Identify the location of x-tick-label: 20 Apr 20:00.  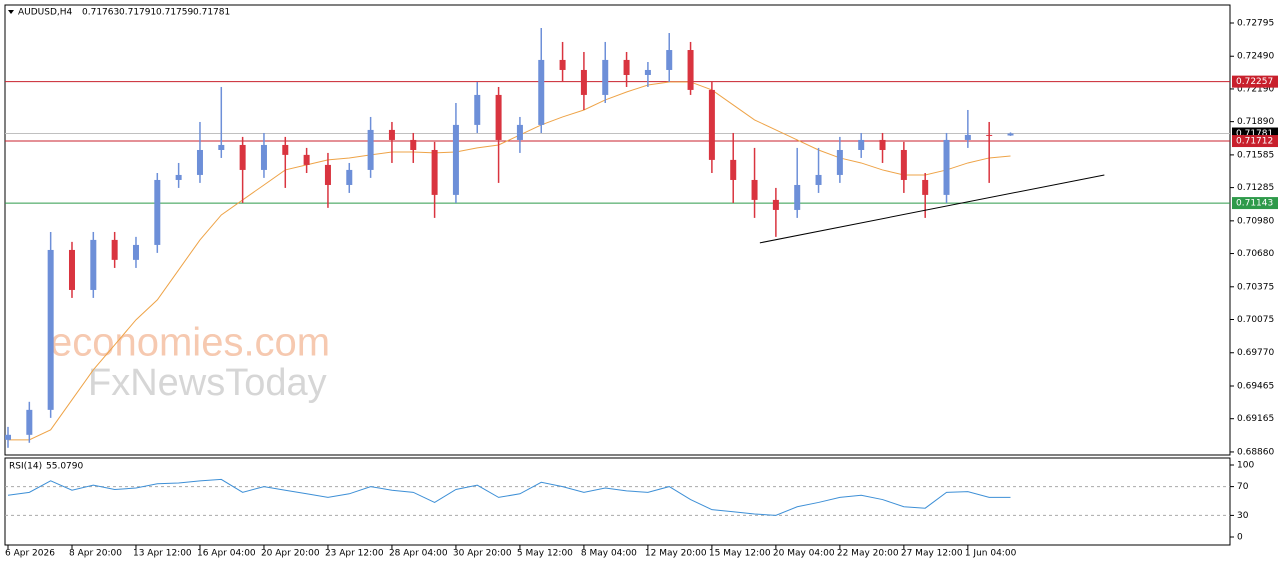
(290, 554).